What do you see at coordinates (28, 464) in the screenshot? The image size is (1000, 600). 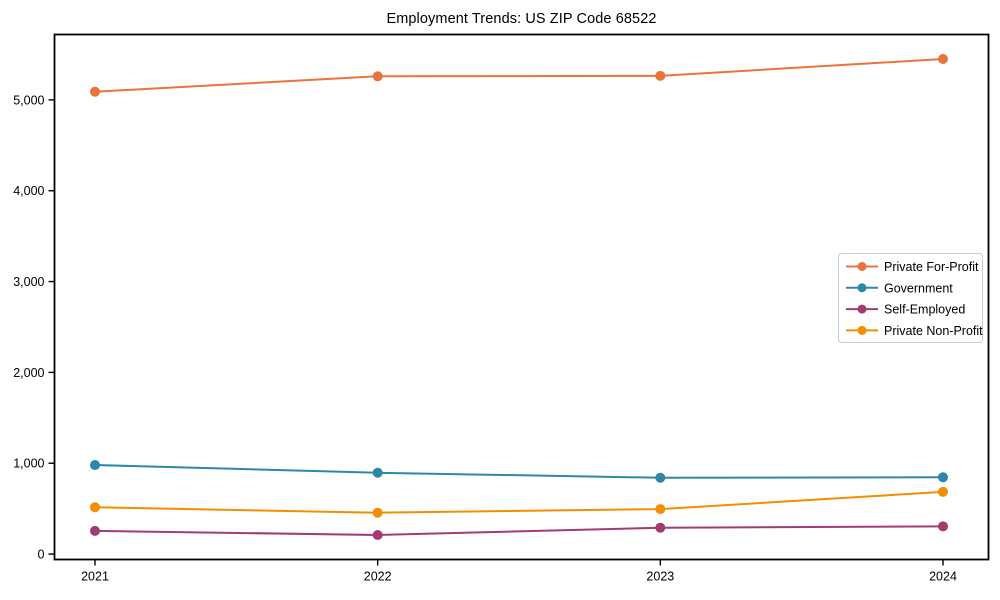 I see `y-tick-label: 1,000` at bounding box center [28, 464].